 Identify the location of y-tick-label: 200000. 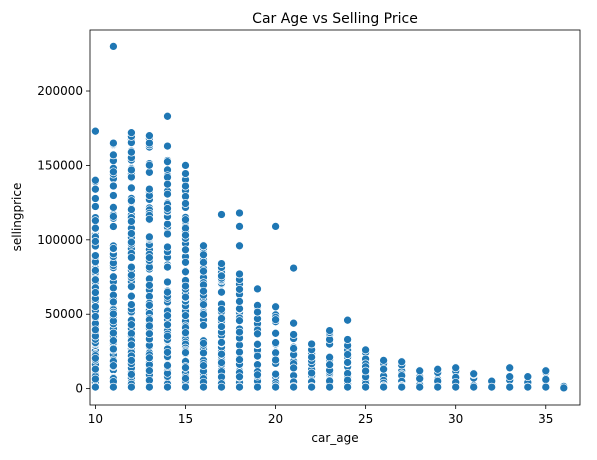
(60, 91).